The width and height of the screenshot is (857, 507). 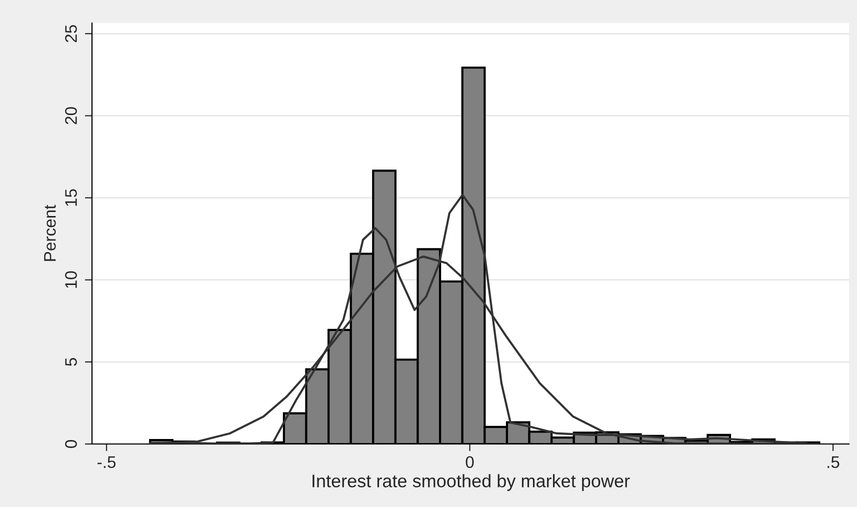 I want to click on y-tick-label: 15, so click(x=71, y=197).